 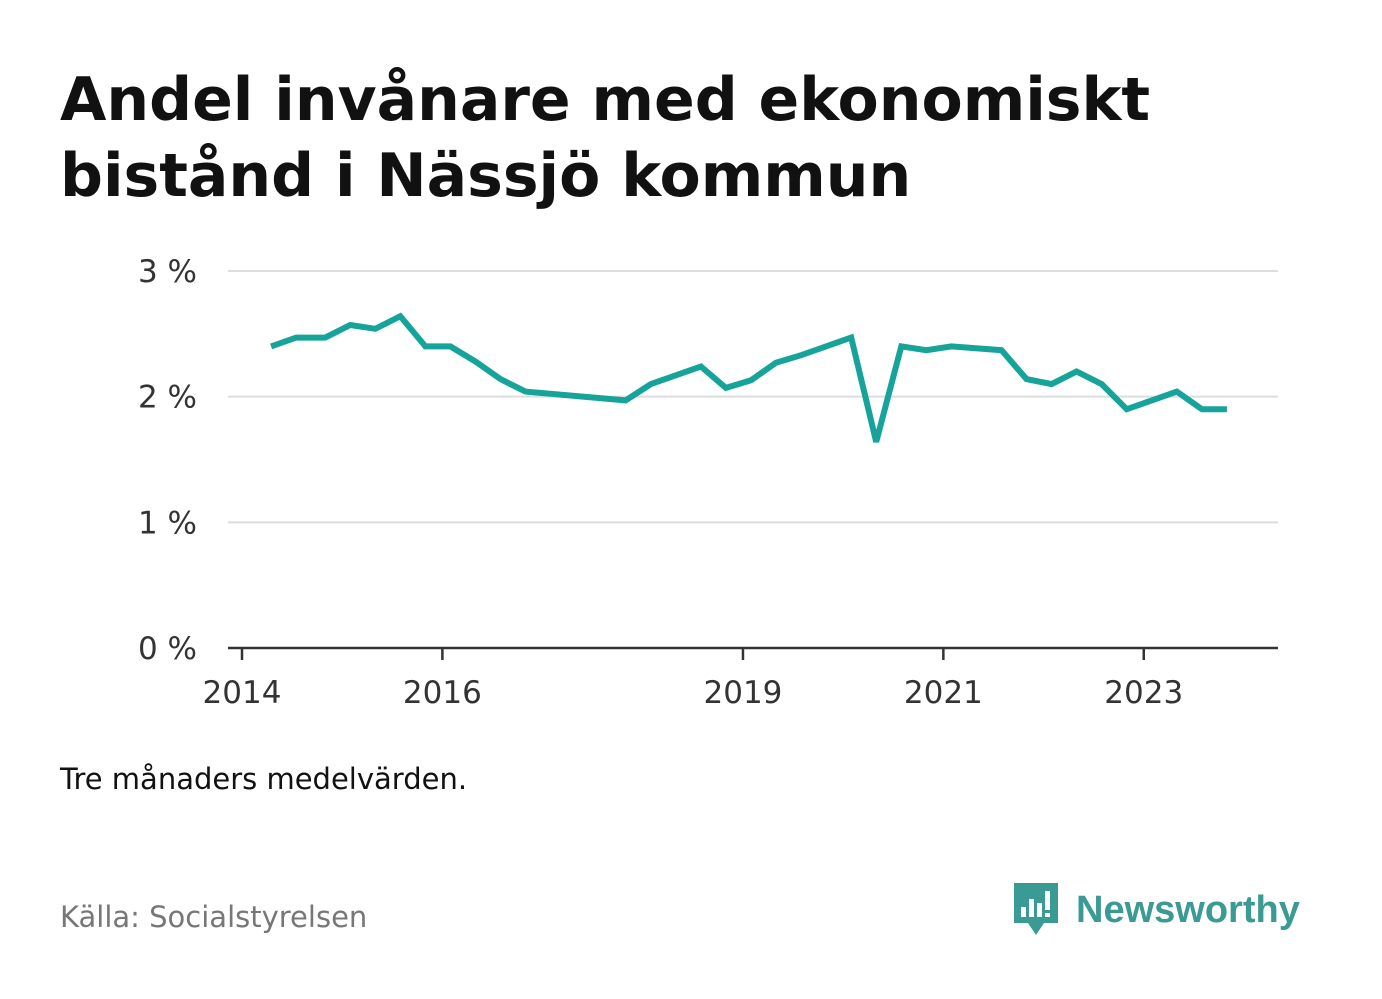 I want to click on y-tick-label: 3 %, so click(x=167, y=272).